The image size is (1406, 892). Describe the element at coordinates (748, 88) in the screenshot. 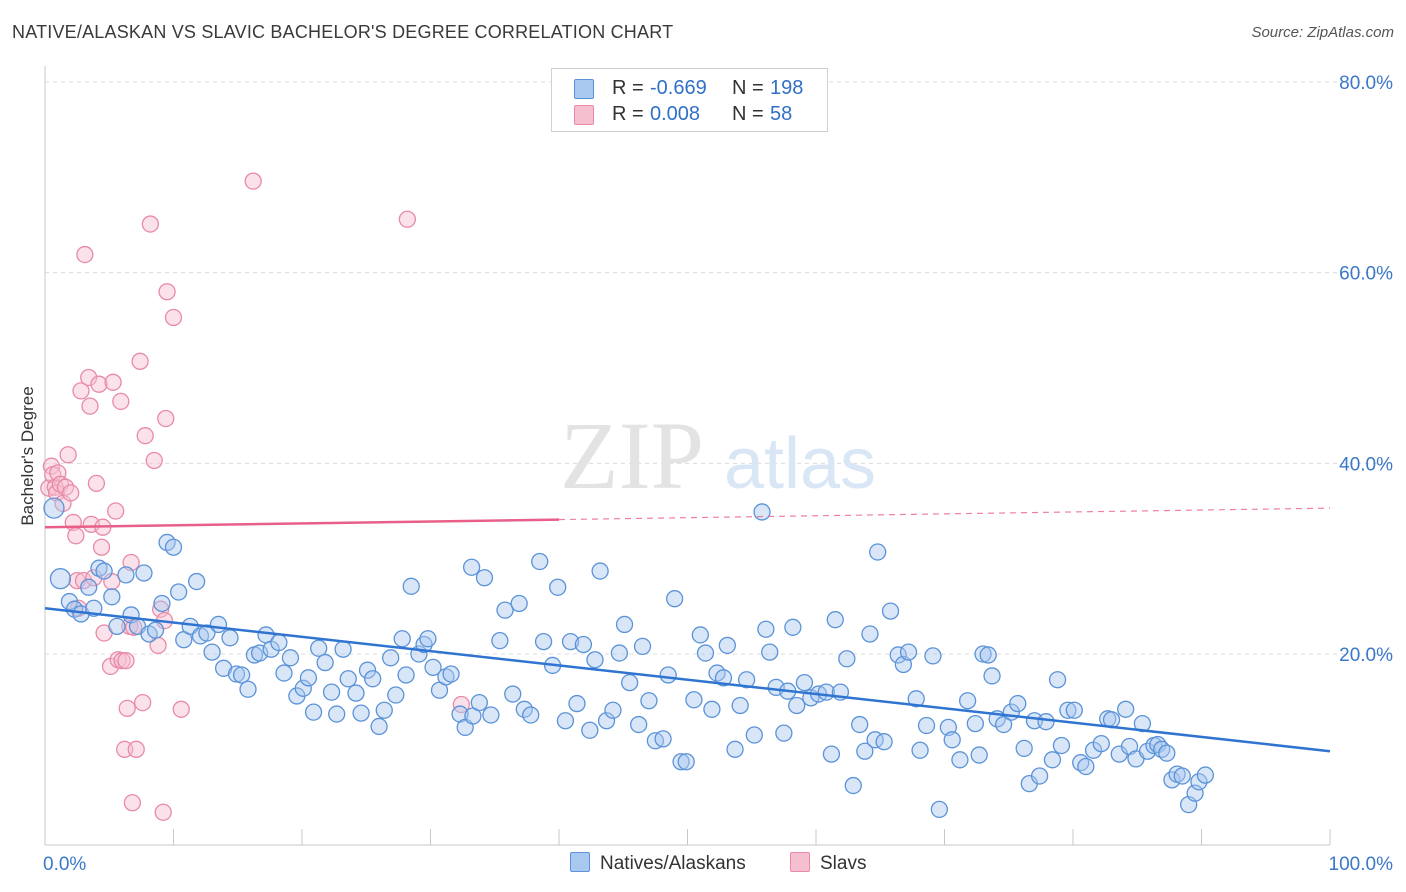

I see `legend-n-label: N =` at that location.